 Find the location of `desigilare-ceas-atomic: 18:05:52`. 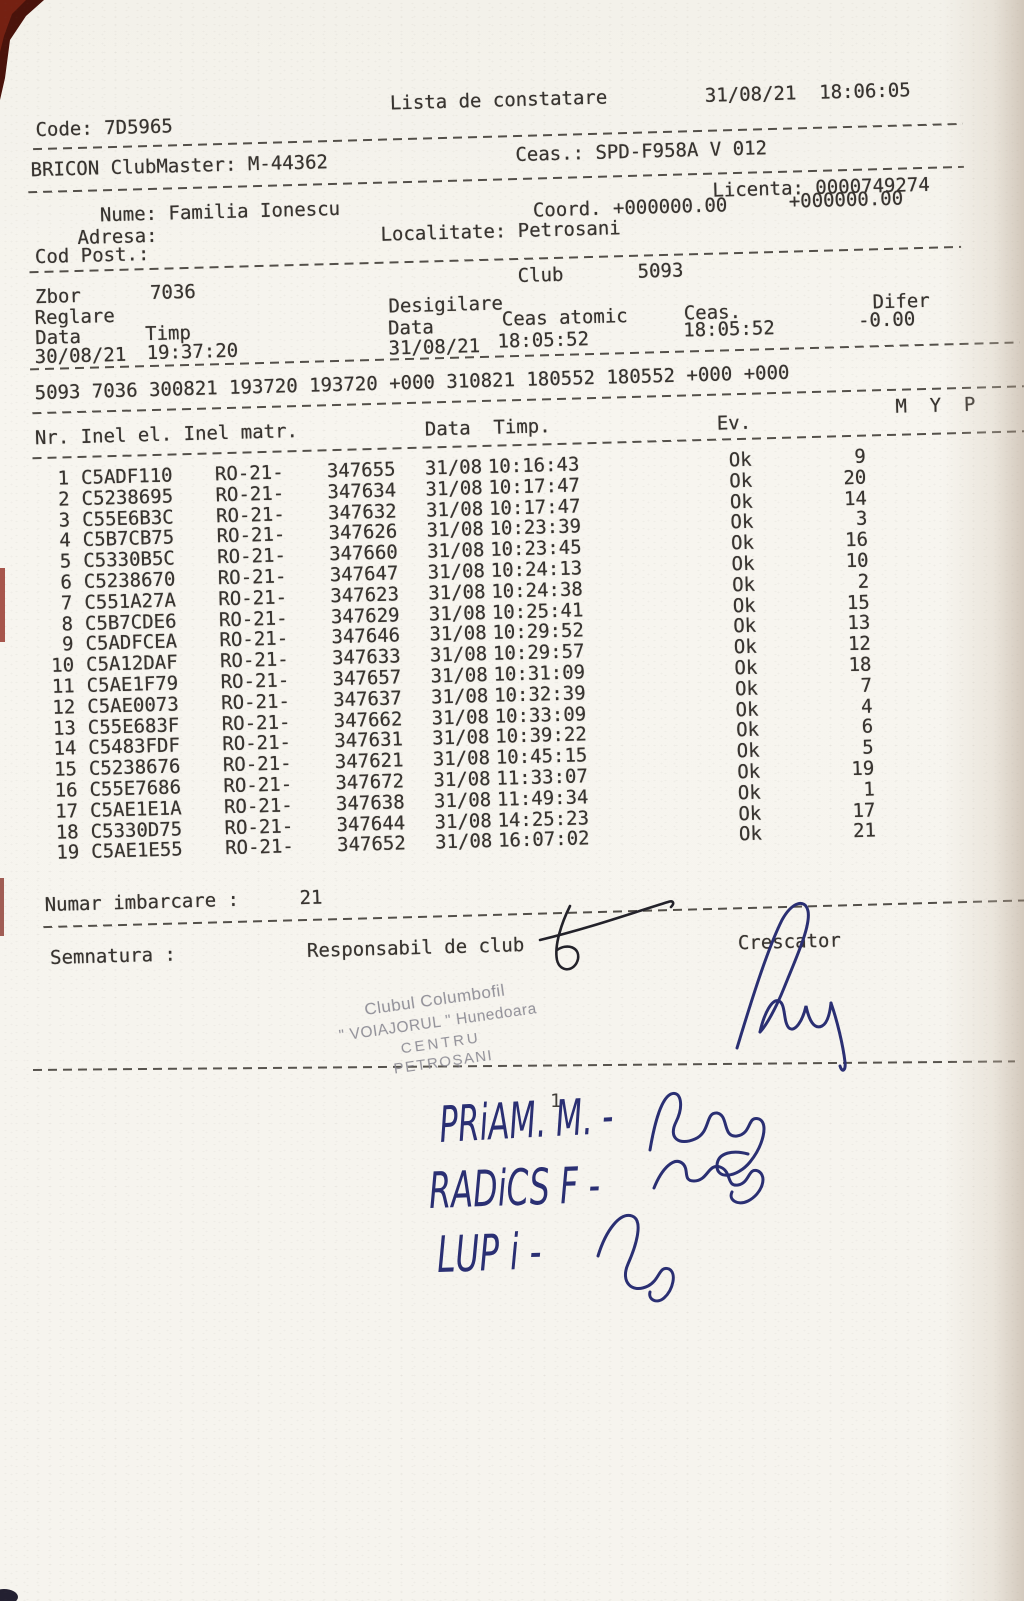

desigilare-ceas-atomic: 18:05:52 is located at coordinates (543, 340).